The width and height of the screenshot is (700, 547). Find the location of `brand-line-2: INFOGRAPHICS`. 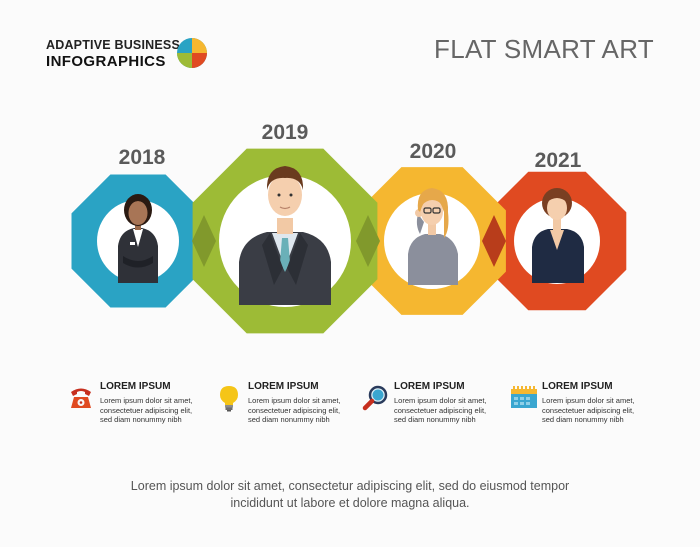

brand-line-2: INFOGRAPHICS is located at coordinates (106, 61).